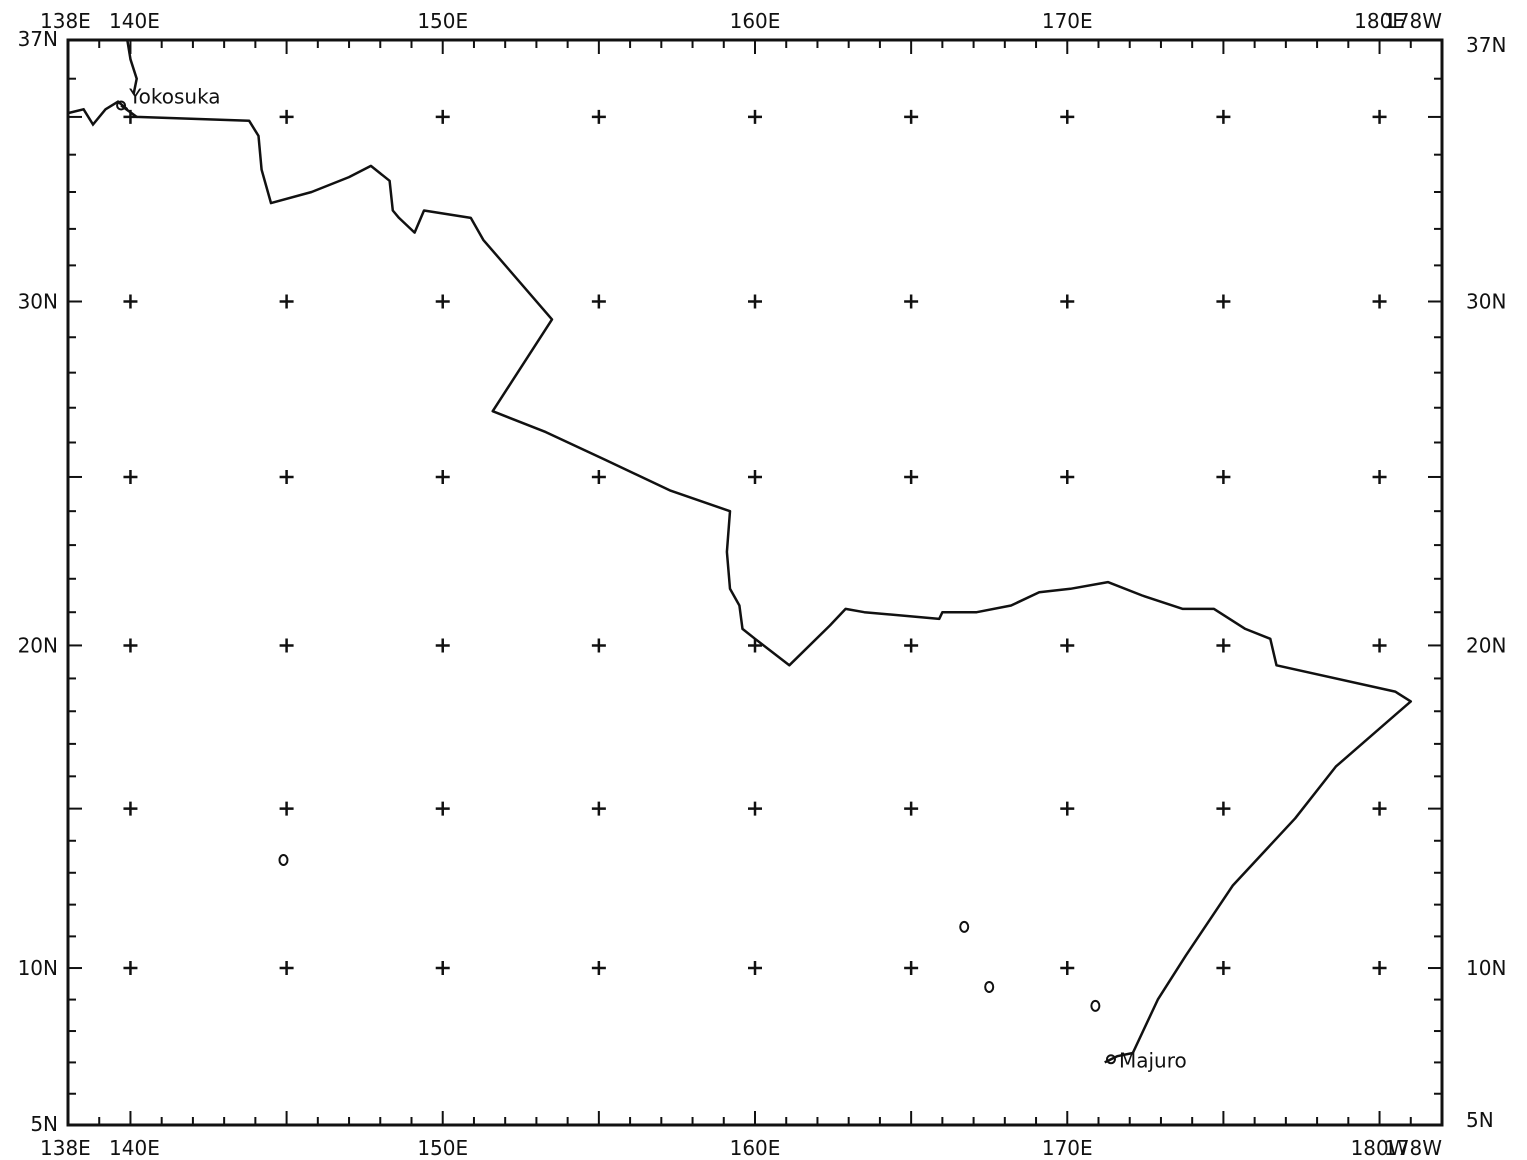 This screenshot has height=1160, width=1527. What do you see at coordinates (1379, 21) in the screenshot?
I see `lon-label-top: 180E` at bounding box center [1379, 21].